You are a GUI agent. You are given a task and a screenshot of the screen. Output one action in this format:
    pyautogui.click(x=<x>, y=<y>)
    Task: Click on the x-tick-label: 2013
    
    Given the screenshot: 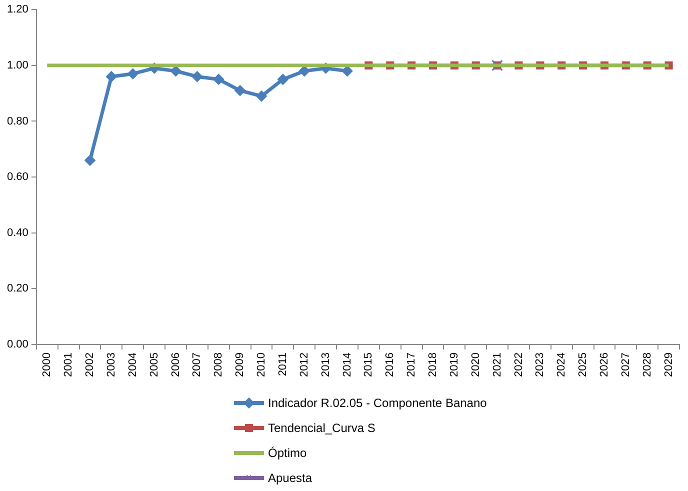 What is the action you would take?
    pyautogui.click(x=326, y=365)
    